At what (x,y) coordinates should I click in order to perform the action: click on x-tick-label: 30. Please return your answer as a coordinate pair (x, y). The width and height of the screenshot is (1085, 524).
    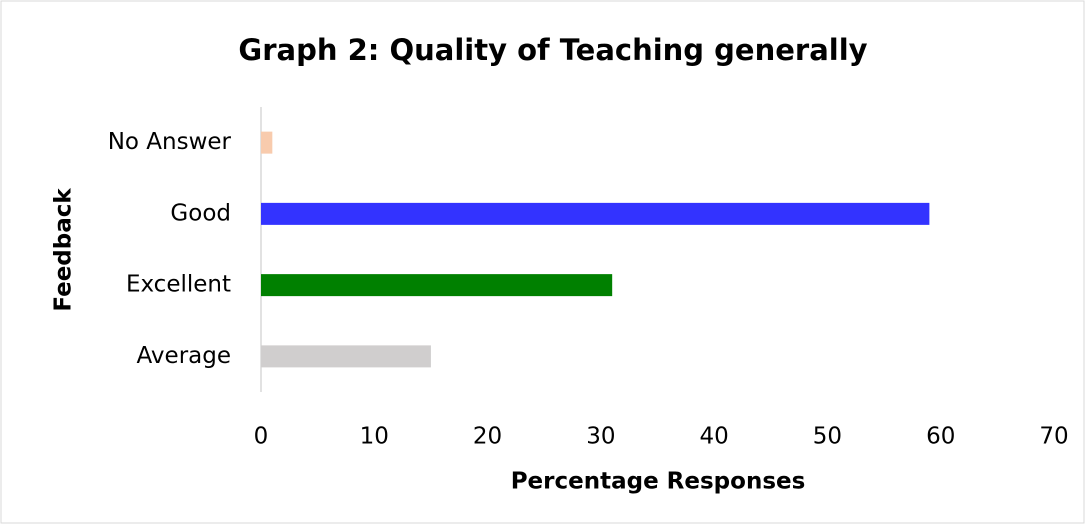
    Looking at the image, I should click on (600, 437).